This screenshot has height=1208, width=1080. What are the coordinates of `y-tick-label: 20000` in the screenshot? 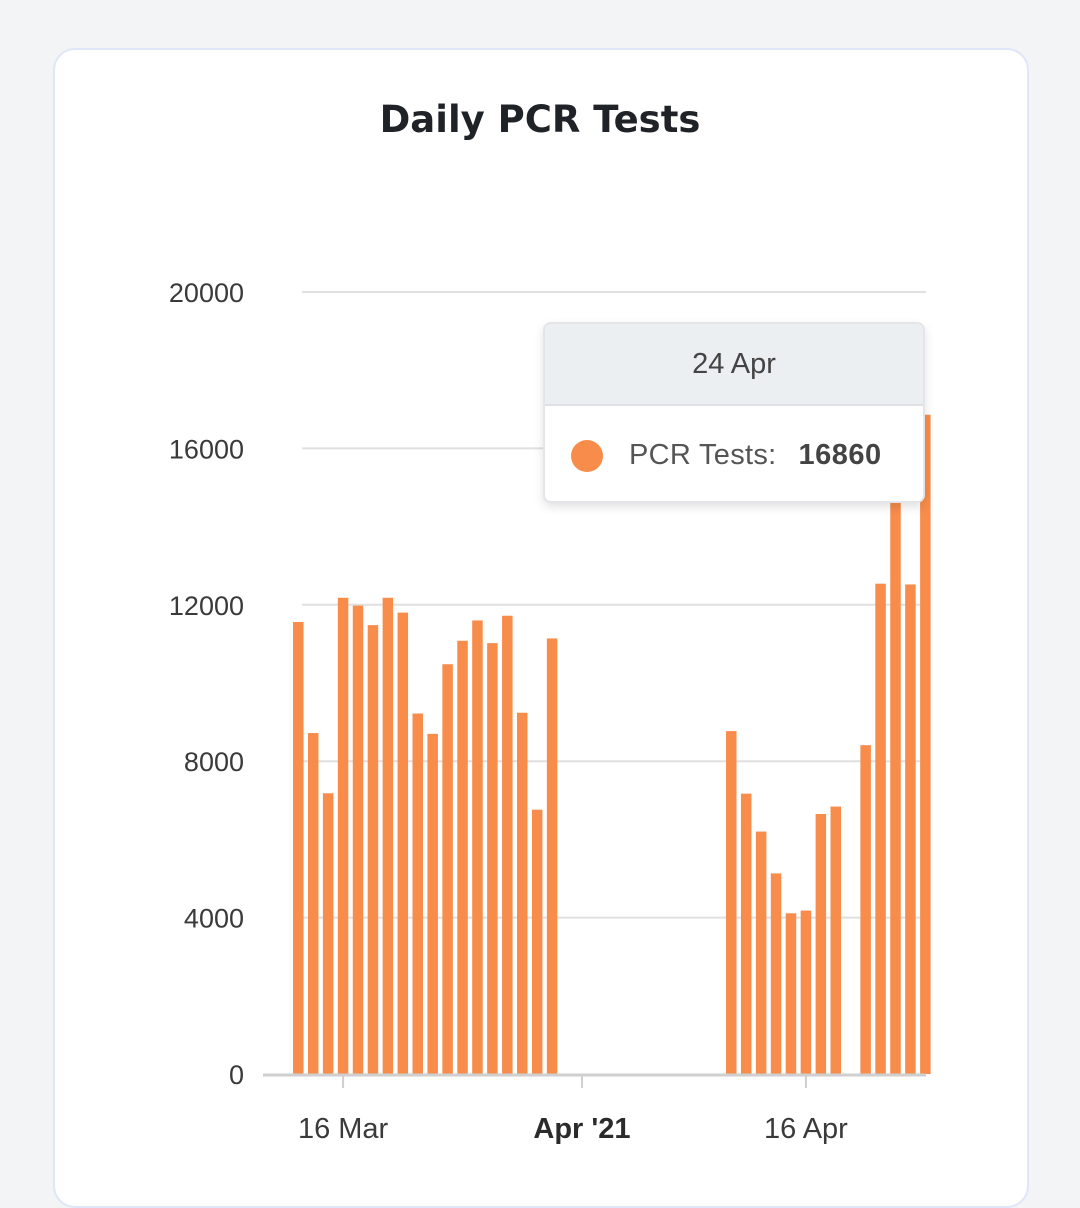 It's located at (206, 293).